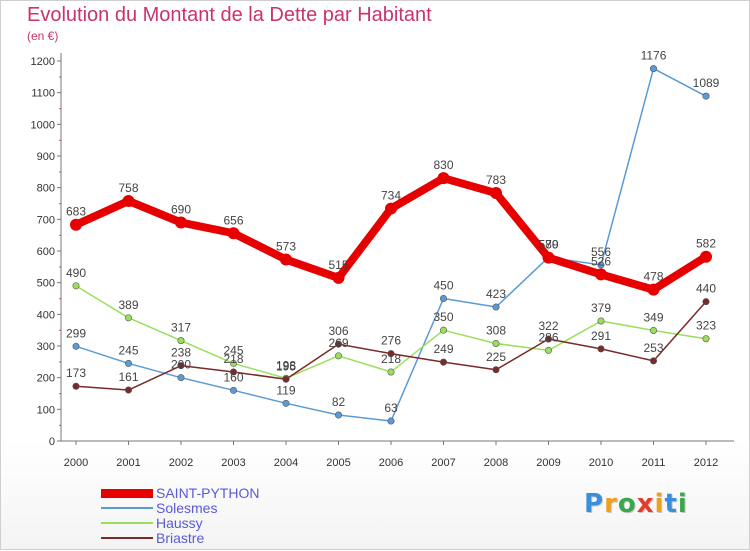 This screenshot has width=750, height=551. What do you see at coordinates (233, 377) in the screenshot?
I see `data-label: 160` at bounding box center [233, 377].